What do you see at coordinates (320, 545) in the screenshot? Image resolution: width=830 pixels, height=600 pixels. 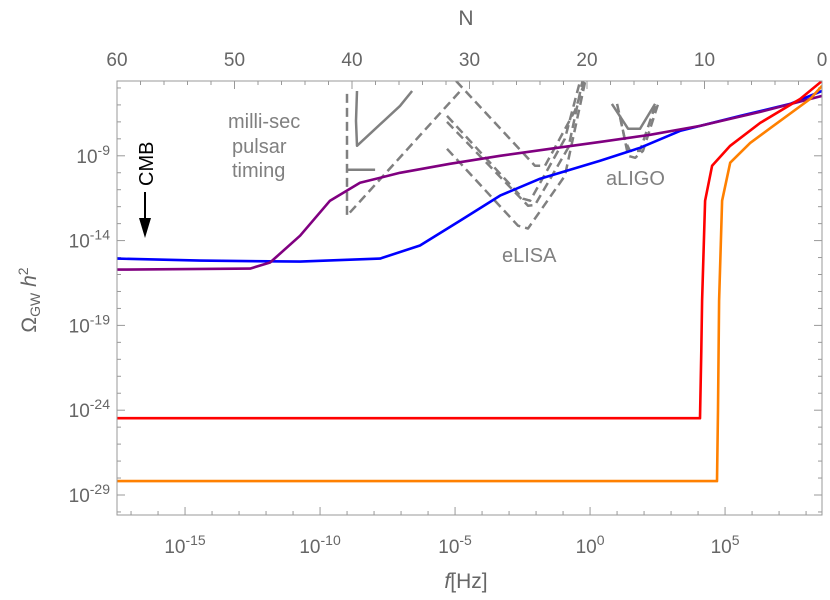 I see `x-tick-label: 10⁻¹⁰` at bounding box center [320, 545].